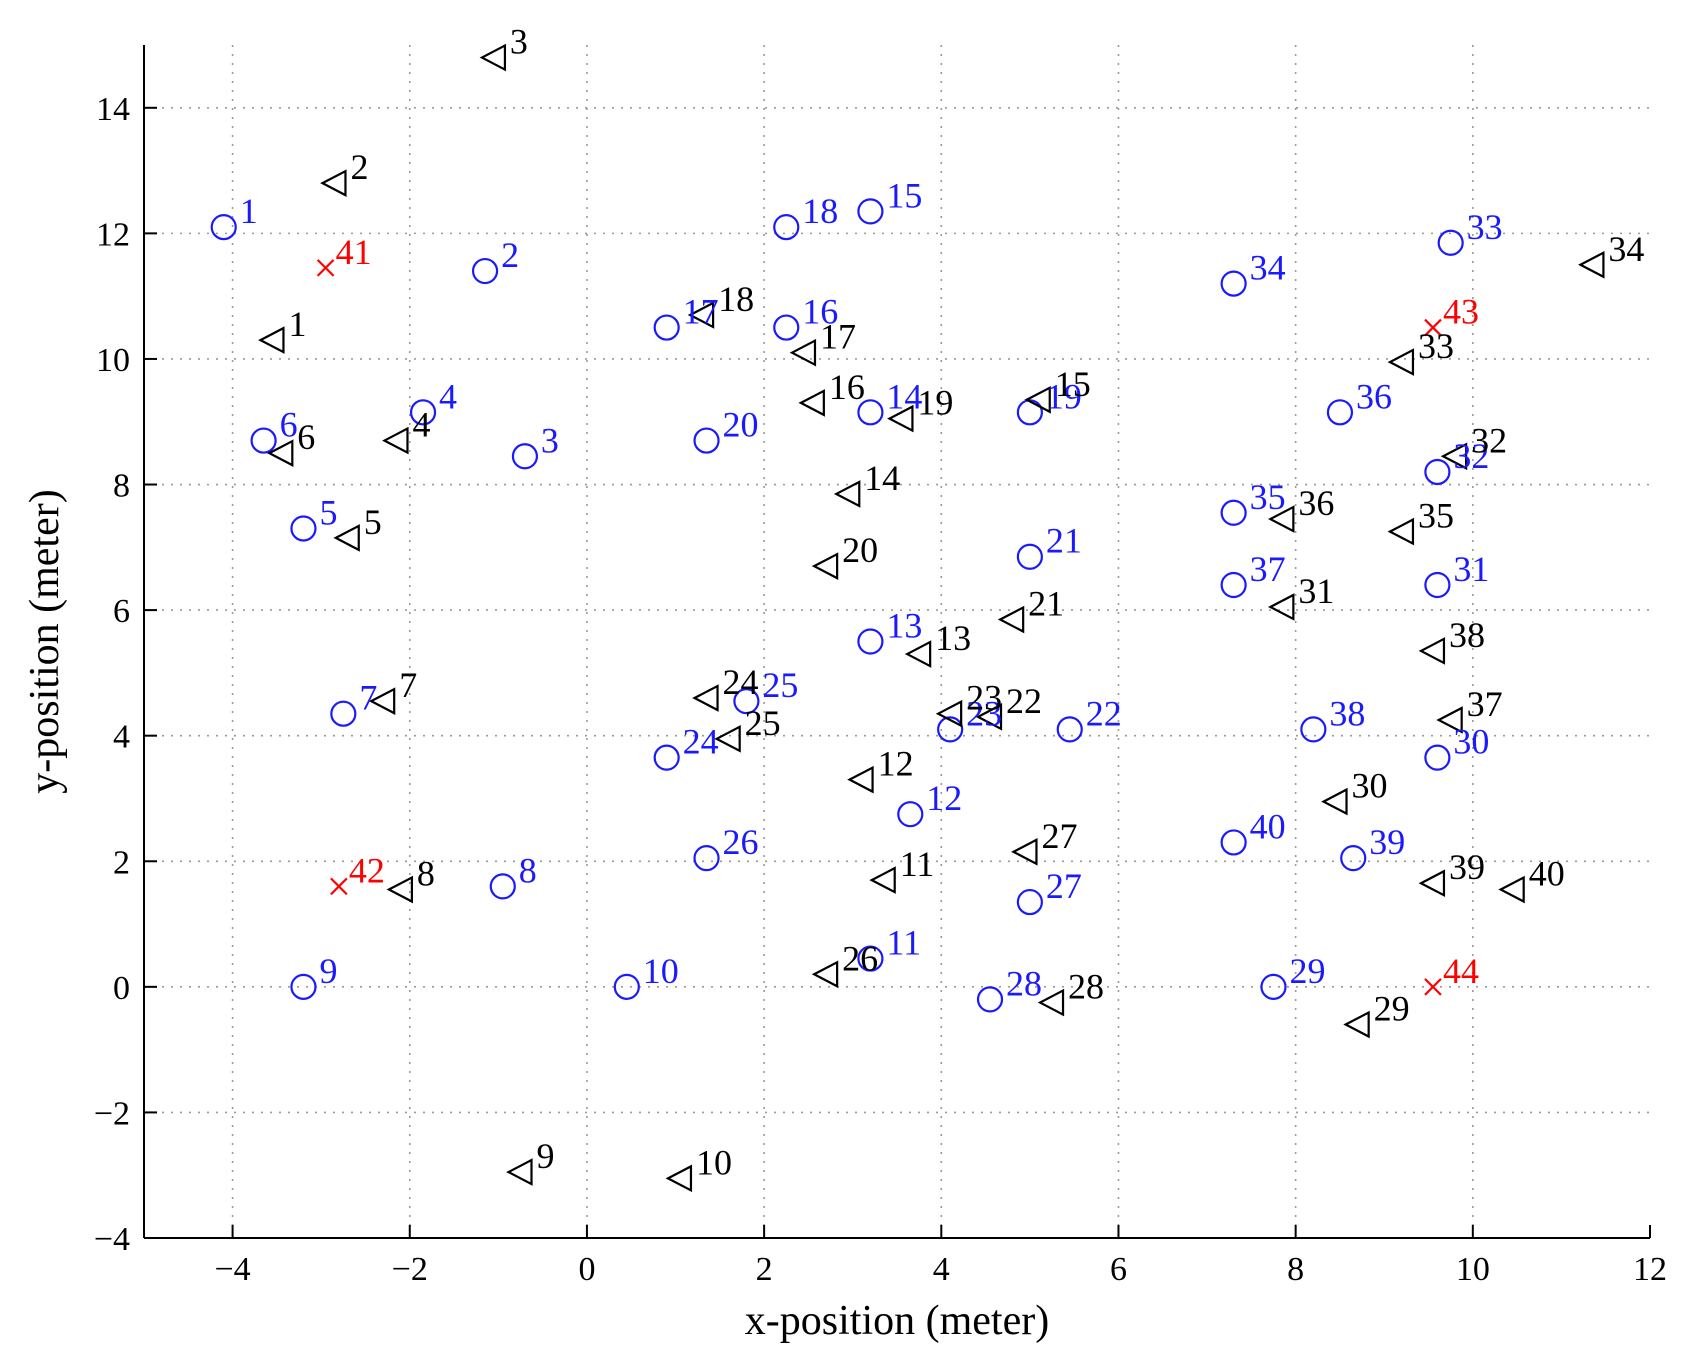 The height and width of the screenshot is (1348, 1696). What do you see at coordinates (528, 870) in the screenshot?
I see `point-label: 8` at bounding box center [528, 870].